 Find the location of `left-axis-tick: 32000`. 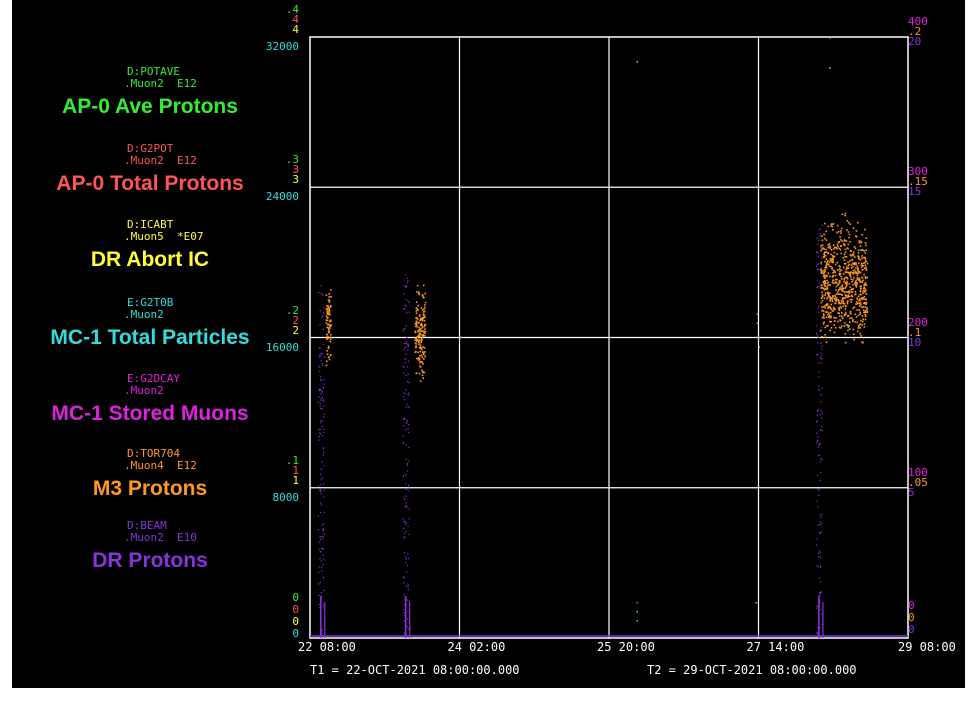

left-axis-tick: 32000 is located at coordinates (282, 46).